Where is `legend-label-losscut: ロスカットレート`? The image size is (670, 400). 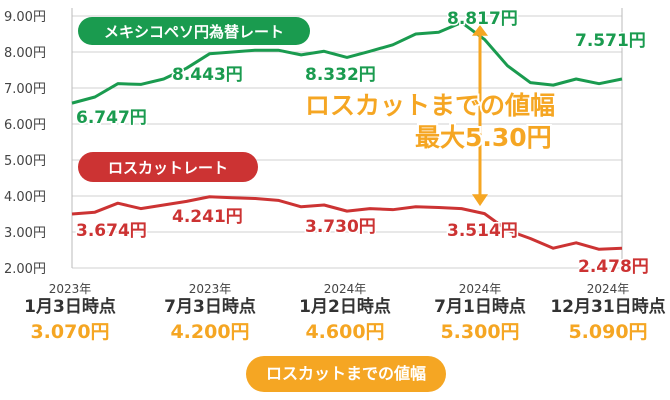 legend-label-losscut: ロスカットレート is located at coordinates (168, 168).